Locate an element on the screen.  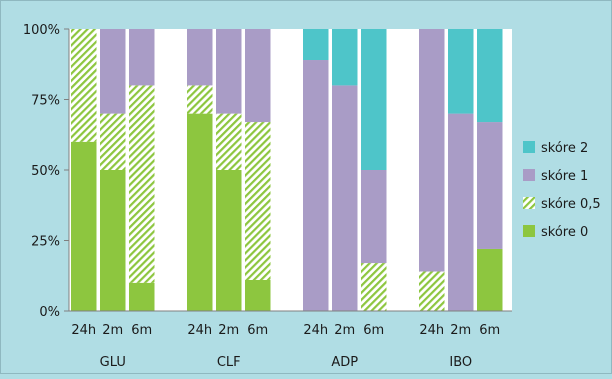
bar-segment-sk-re-1-glu-6m is located at coordinates (142, 57).